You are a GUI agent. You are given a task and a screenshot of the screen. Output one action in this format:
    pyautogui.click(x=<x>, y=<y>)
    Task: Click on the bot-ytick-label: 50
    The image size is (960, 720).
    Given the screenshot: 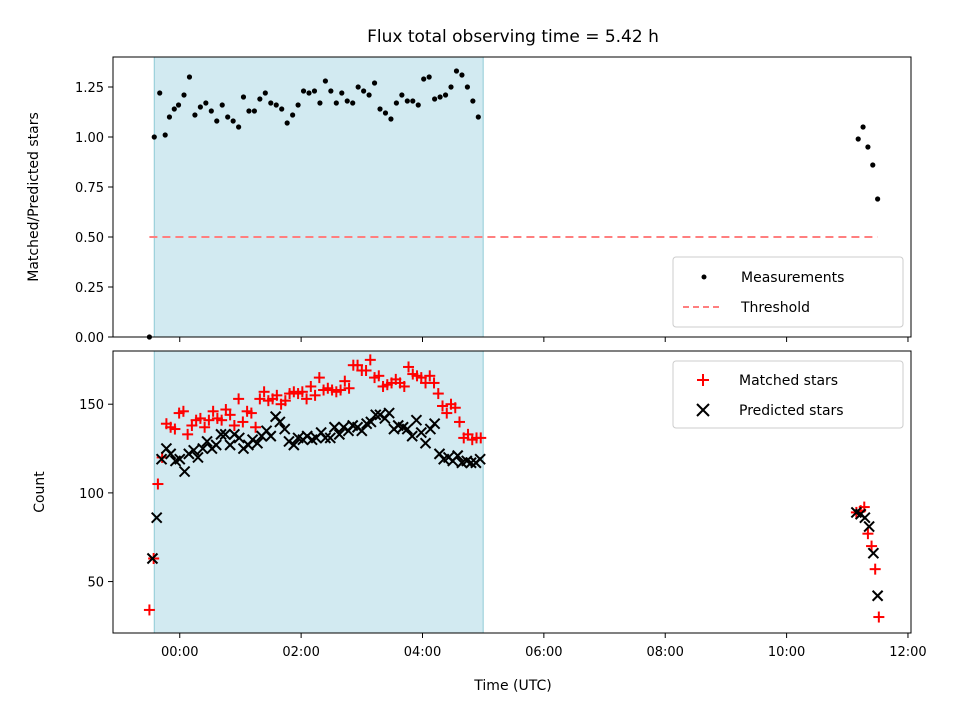 What is the action you would take?
    pyautogui.click(x=95, y=583)
    